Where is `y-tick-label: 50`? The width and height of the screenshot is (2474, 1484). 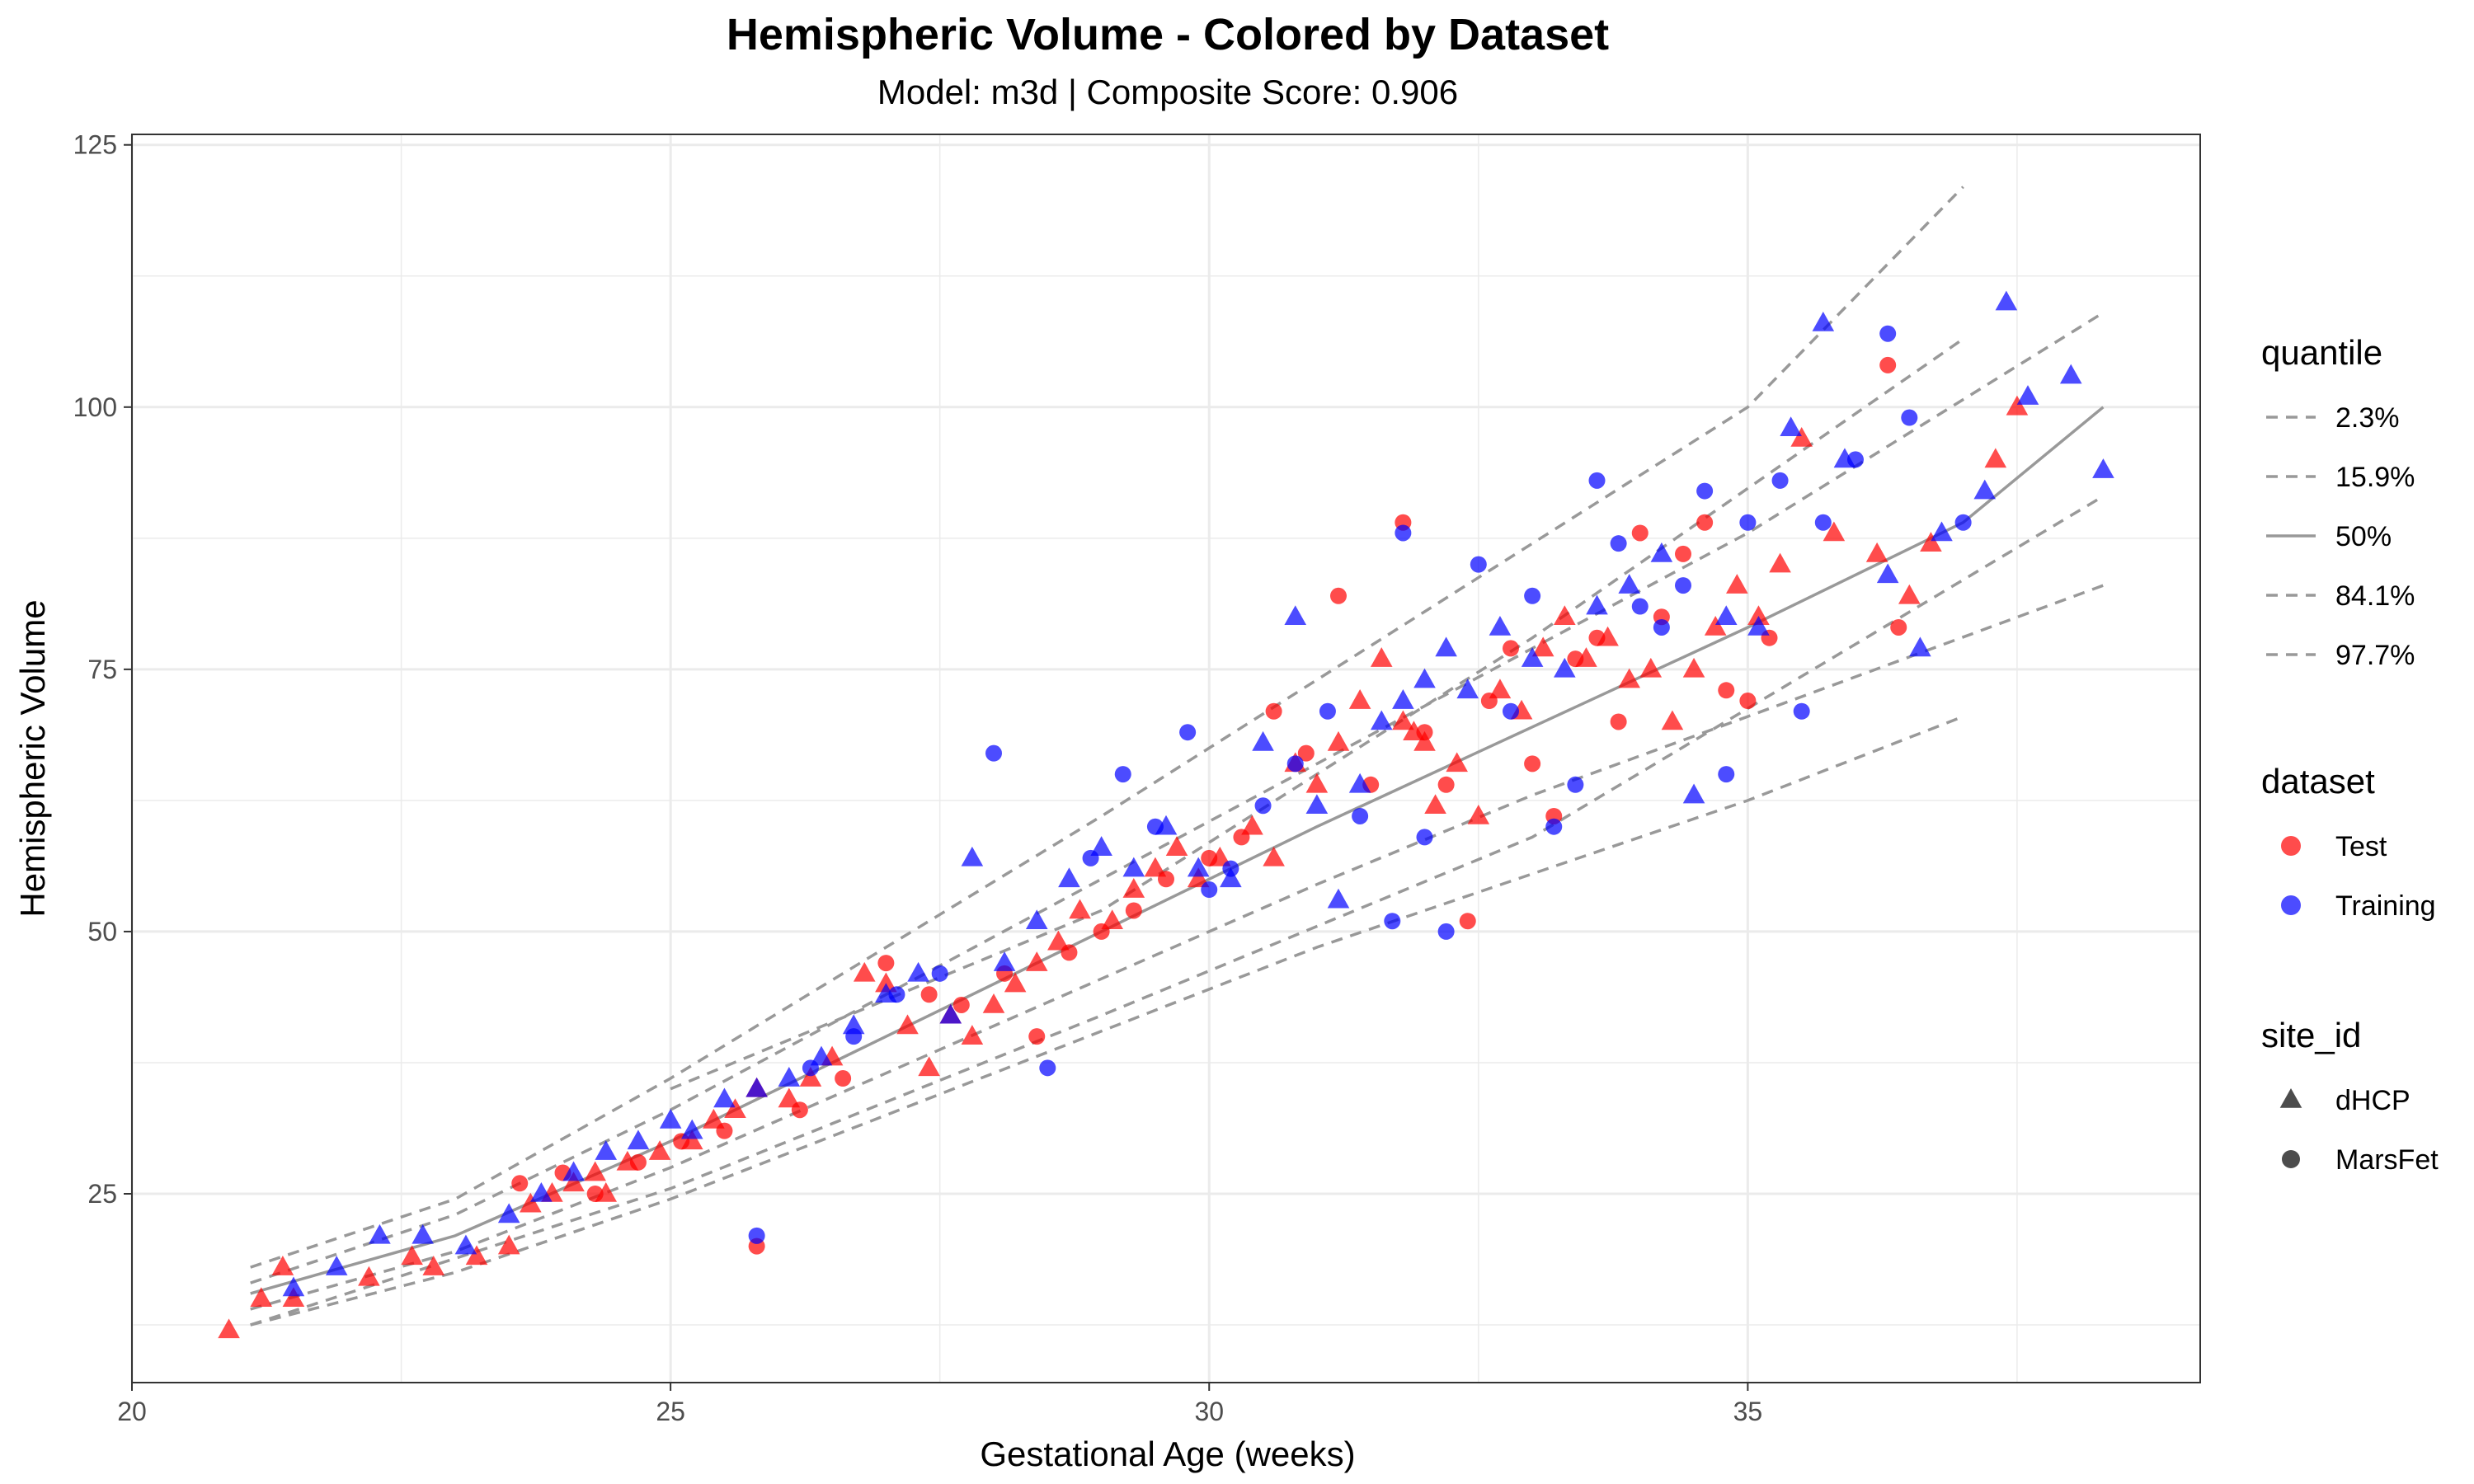 y-tick-label: 50 is located at coordinates (102, 932).